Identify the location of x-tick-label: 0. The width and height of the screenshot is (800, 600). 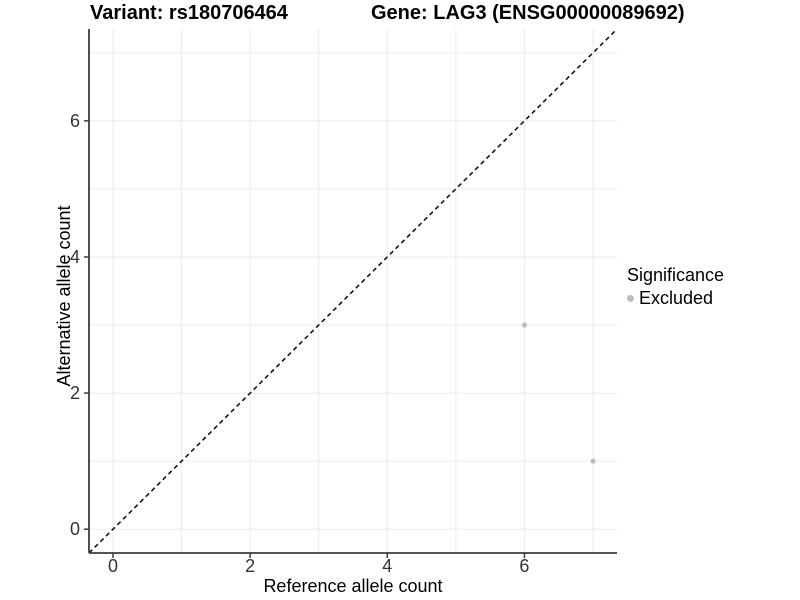
(113, 566).